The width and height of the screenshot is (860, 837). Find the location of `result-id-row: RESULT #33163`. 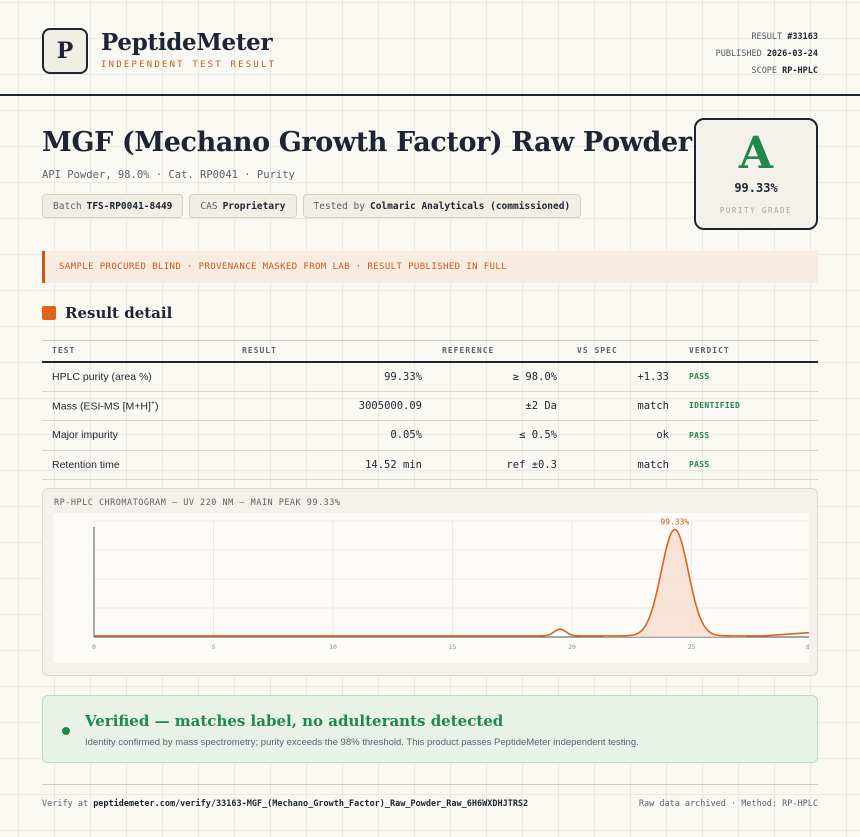

result-id-row: RESULT #33163 is located at coordinates (767, 37).